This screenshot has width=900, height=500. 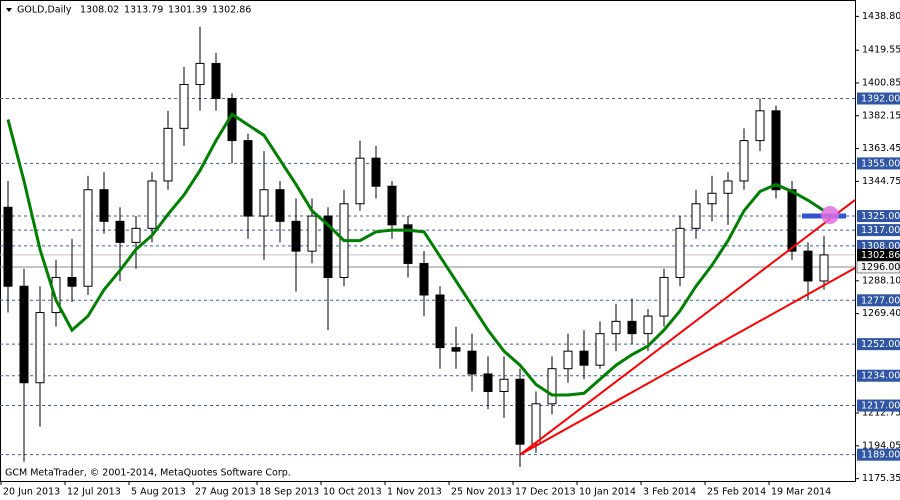 I want to click on y-tick-label: 1382.15, so click(x=881, y=115).